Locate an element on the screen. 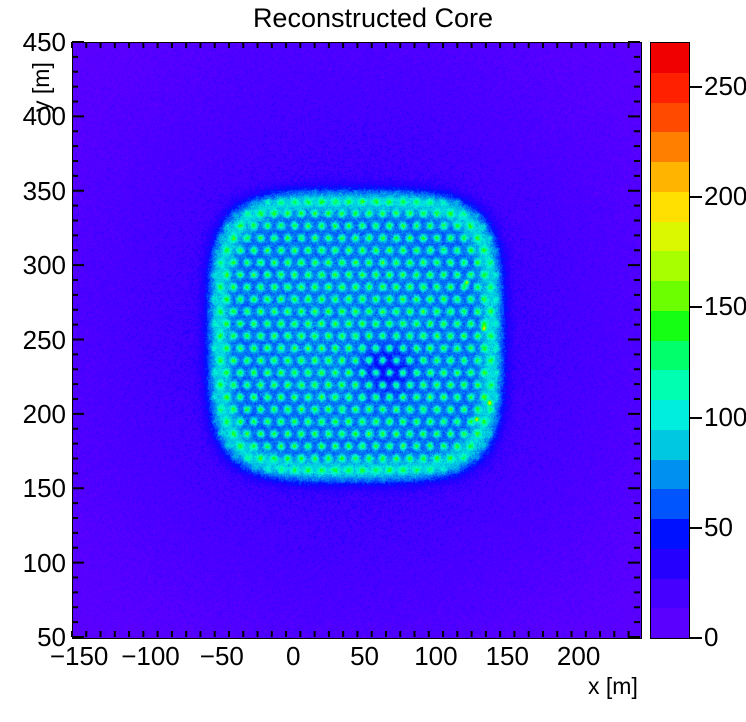 This screenshot has height=722, width=746. x-tick-label: −50 is located at coordinates (221, 656).